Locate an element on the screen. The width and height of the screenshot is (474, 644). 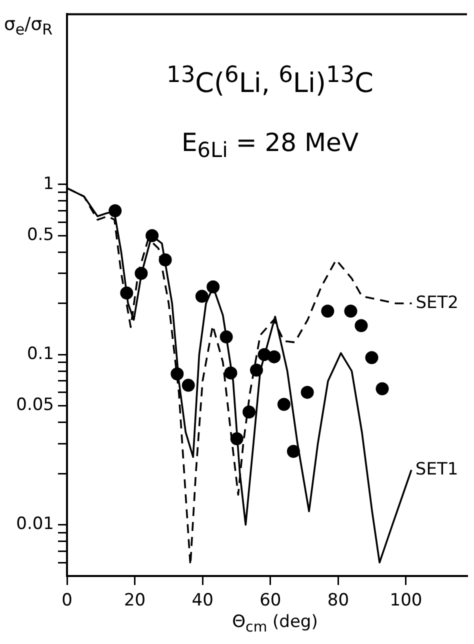
series-label: SET2 is located at coordinates (437, 302).